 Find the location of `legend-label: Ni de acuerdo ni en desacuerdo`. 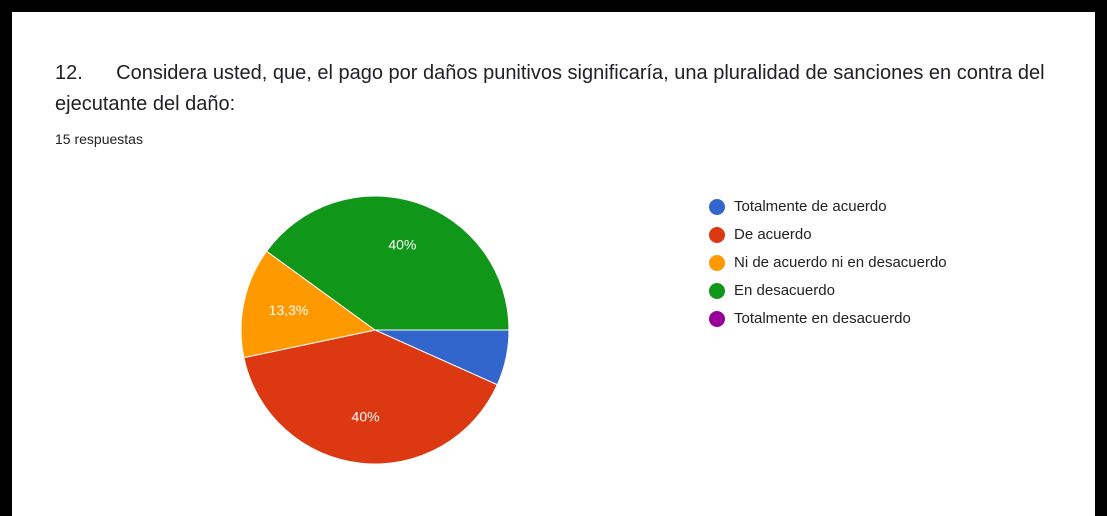

legend-label: Ni de acuerdo ni en desacuerdo is located at coordinates (840, 262).